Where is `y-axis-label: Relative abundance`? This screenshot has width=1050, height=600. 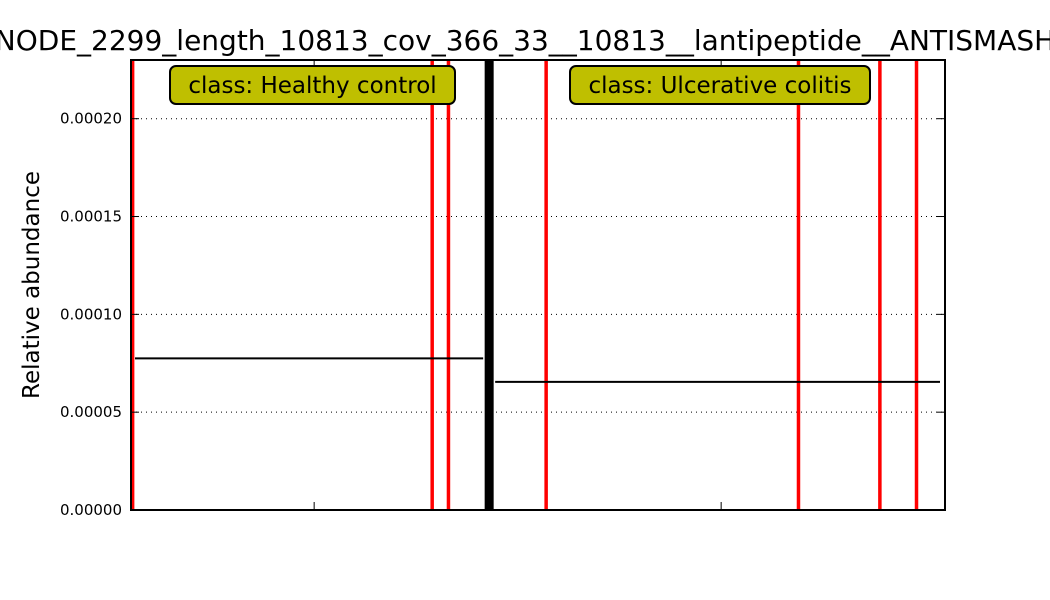 y-axis-label: Relative abundance is located at coordinates (32, 285).